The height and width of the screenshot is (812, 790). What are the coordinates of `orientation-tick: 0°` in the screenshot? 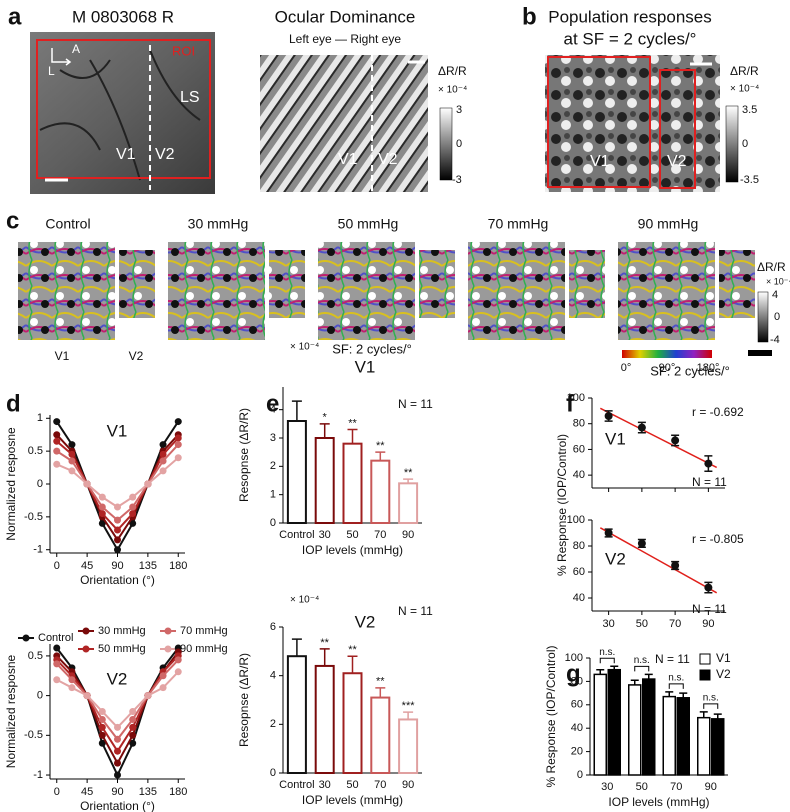 It's located at (626, 368).